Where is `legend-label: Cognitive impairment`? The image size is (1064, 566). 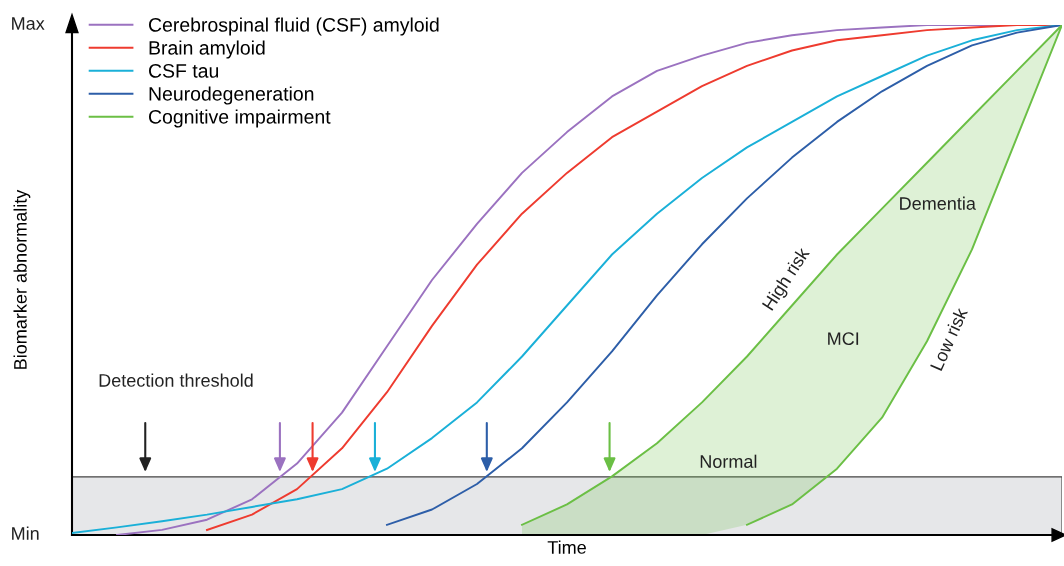
legend-label: Cognitive impairment is located at coordinates (240, 118).